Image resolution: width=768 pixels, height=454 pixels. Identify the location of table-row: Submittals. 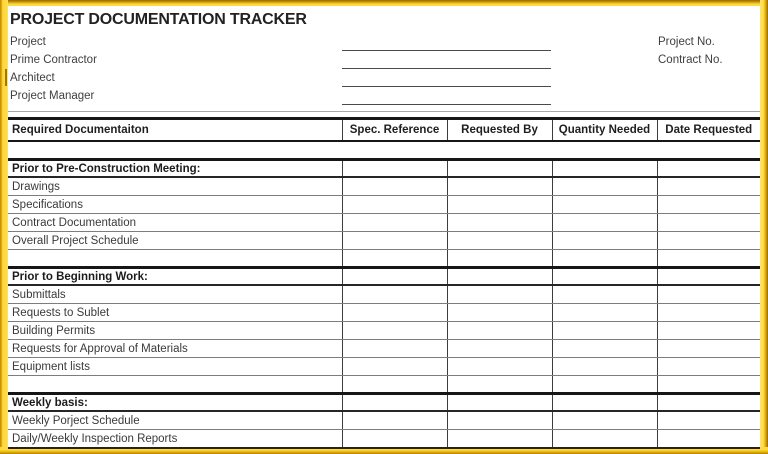
(384, 294).